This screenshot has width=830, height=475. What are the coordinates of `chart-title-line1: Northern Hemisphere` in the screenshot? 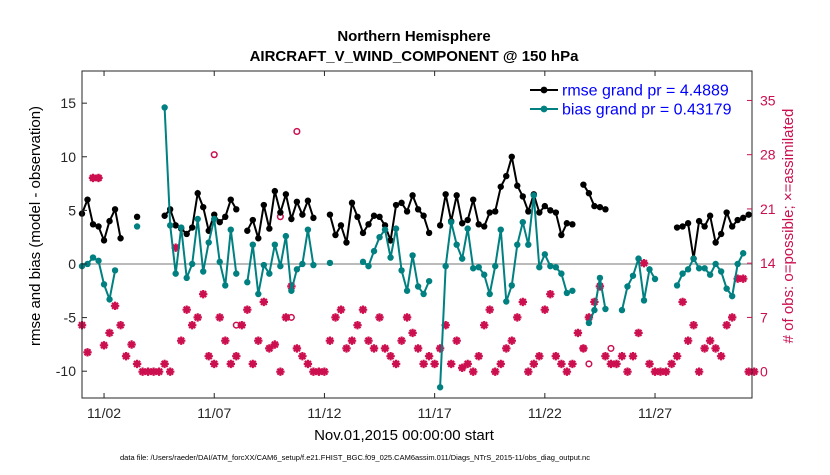 It's located at (413, 36).